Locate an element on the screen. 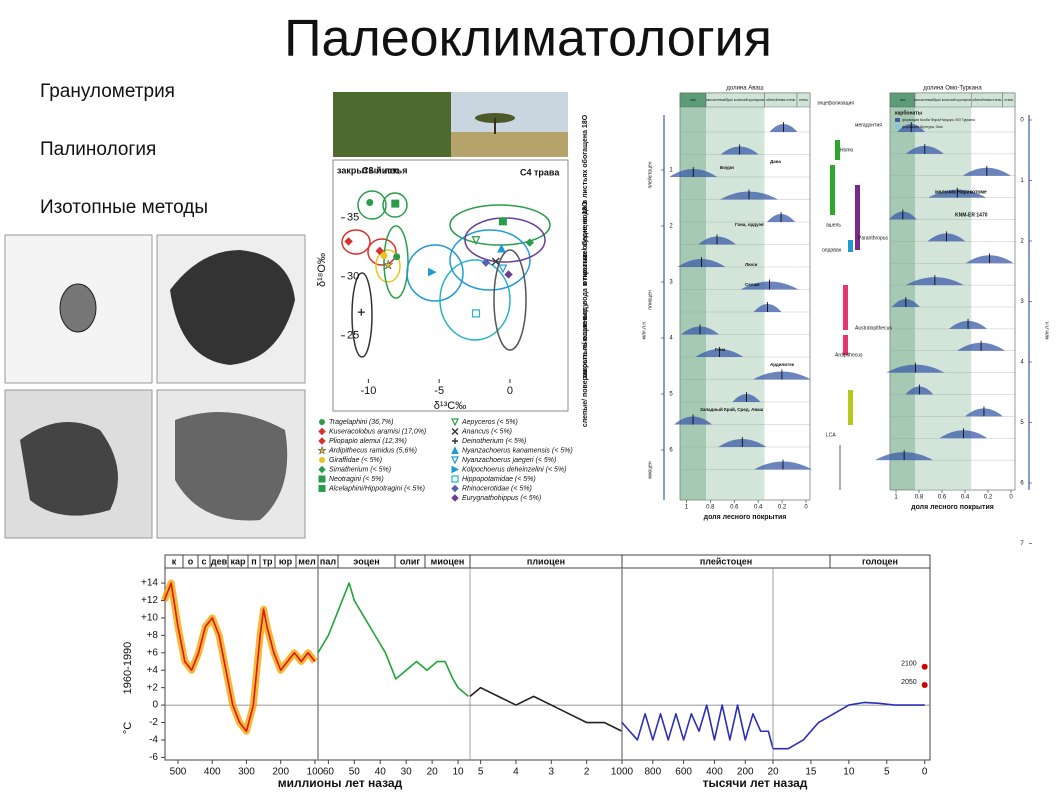 Image resolution: width=1057 pixels, height=793 pixels. legend-label: Tragelaphini (36,7%) is located at coordinates (361, 422).